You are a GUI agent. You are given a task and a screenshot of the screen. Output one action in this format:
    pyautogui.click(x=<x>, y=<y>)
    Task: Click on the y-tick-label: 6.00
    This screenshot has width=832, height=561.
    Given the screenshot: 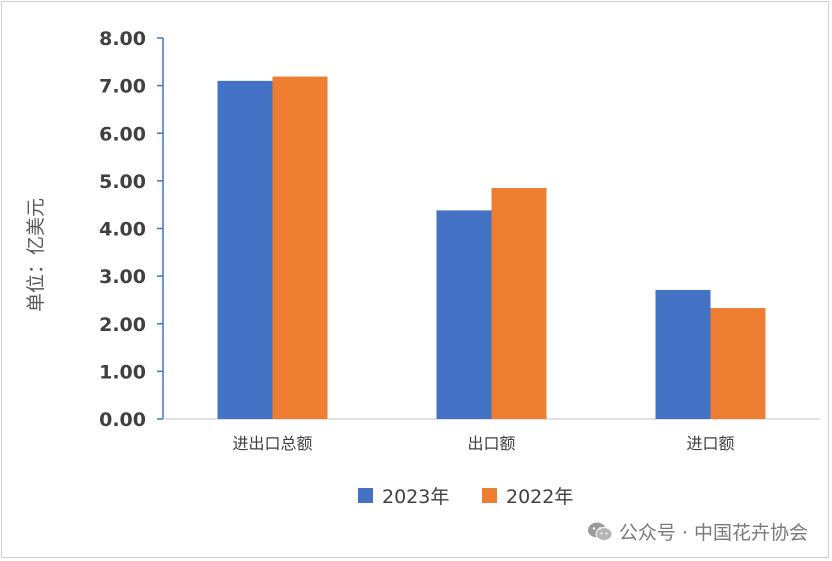 What is the action you would take?
    pyautogui.click(x=122, y=134)
    